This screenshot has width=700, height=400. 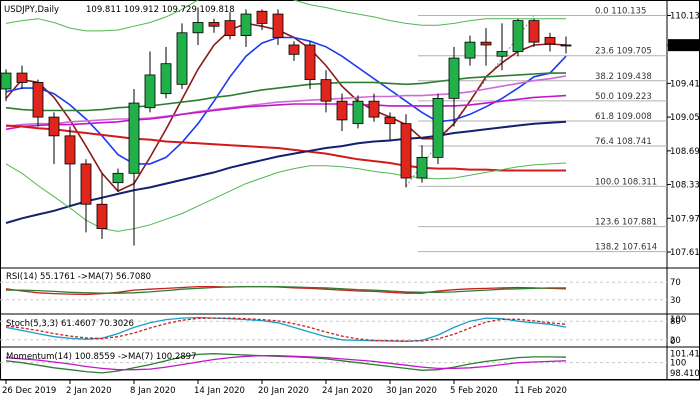 I want to click on rsi-title: RSI(14) 55.1761 ->MA(7) 56.7080, so click(x=78, y=277).